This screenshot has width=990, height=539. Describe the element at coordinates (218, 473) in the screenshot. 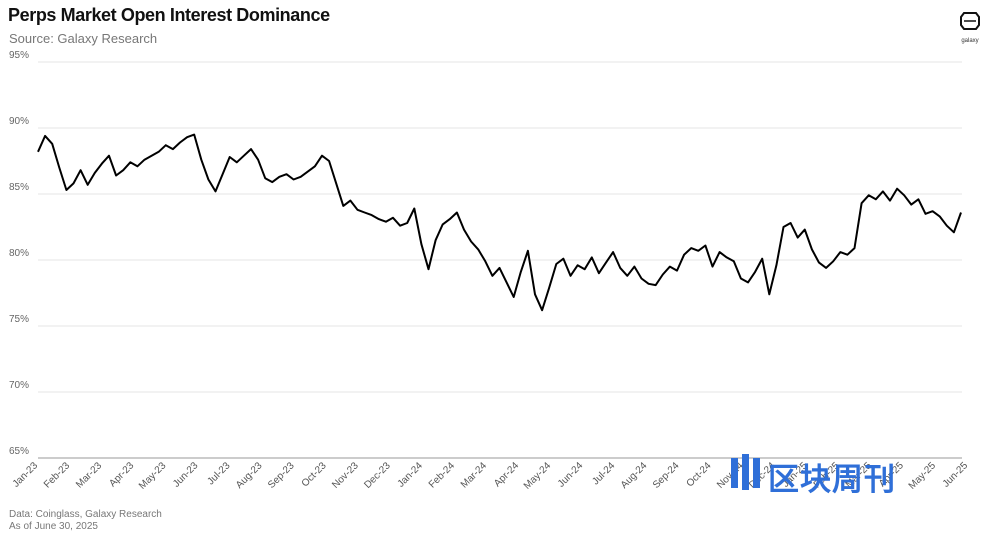

I see `x-tick-label: Jul-23` at that location.